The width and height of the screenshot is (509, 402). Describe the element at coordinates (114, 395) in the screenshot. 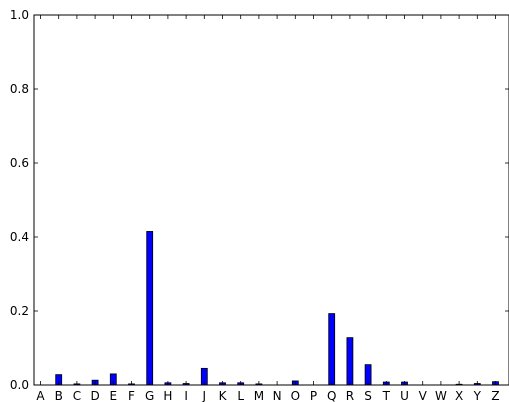

I see `x-tick-label-e: E` at that location.